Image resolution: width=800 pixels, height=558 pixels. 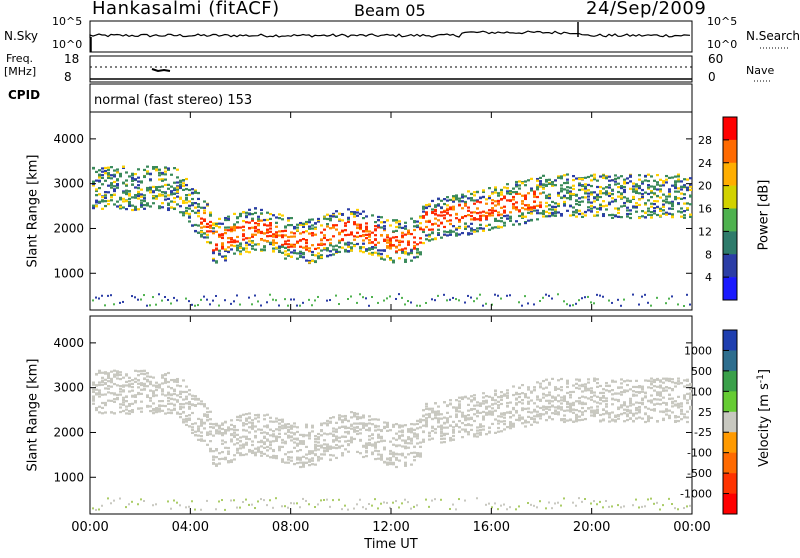 What do you see at coordinates (173, 100) in the screenshot?
I see `cpid-value: normal (fast stereo) 153` at bounding box center [173, 100].